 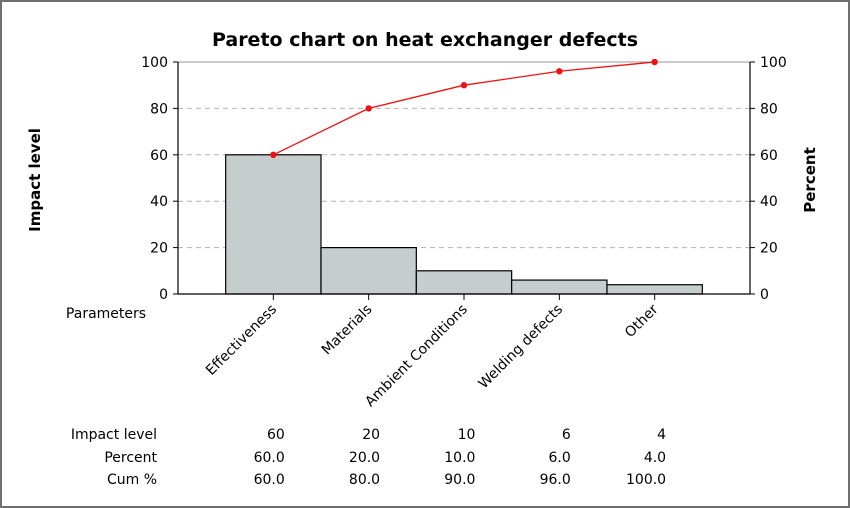 What do you see at coordinates (159, 249) in the screenshot?
I see `y-tick-label: 20` at bounding box center [159, 249].